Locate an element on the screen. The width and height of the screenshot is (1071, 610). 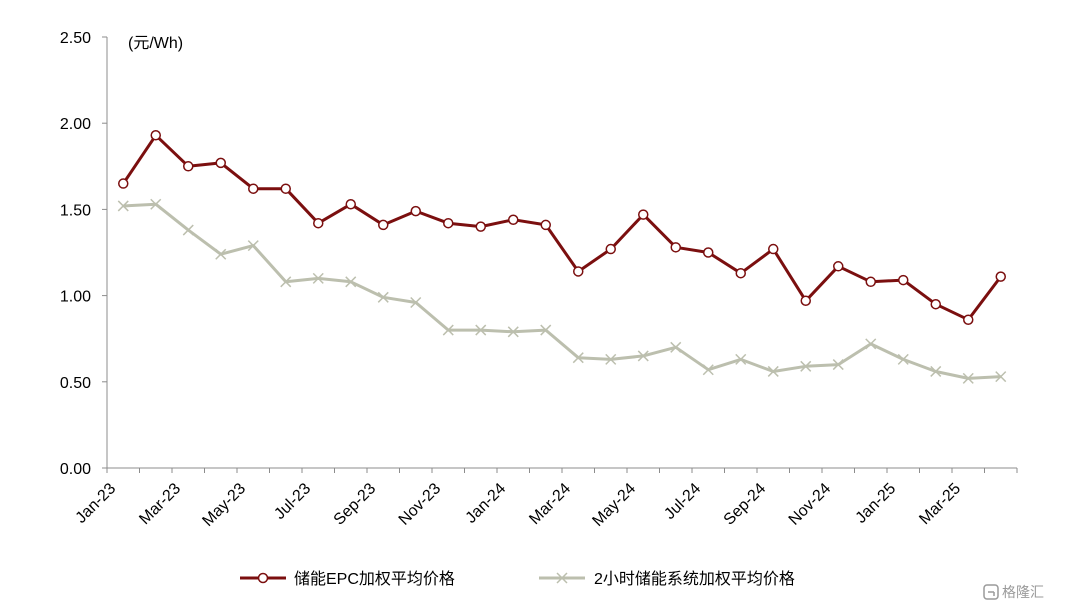
x-tick-label: Jan-23 is located at coordinates (96, 503).